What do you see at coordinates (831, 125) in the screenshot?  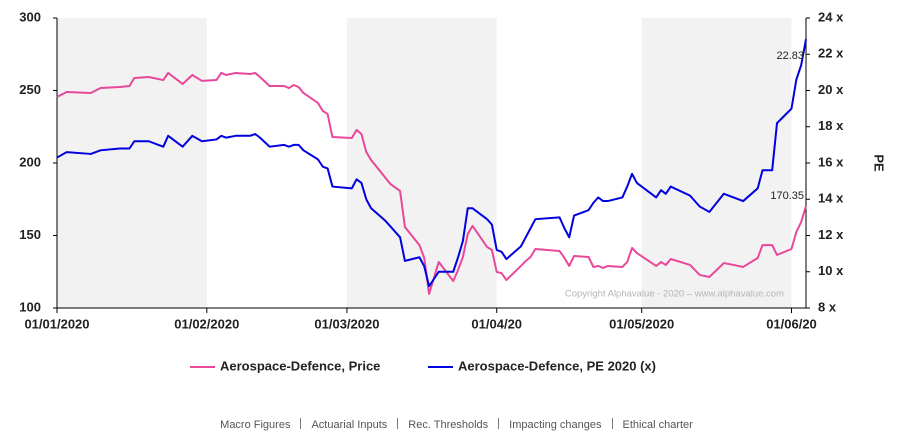 I see `y2-tick-label: 18 x` at bounding box center [831, 125].